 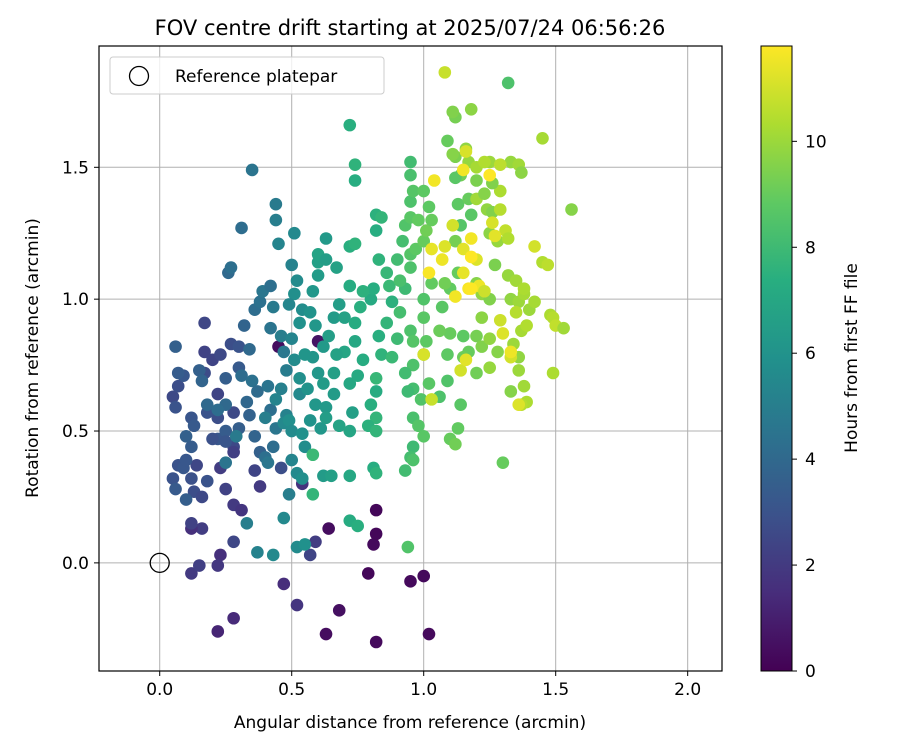 I want to click on x-tick-label: 0.5, so click(x=291, y=690).